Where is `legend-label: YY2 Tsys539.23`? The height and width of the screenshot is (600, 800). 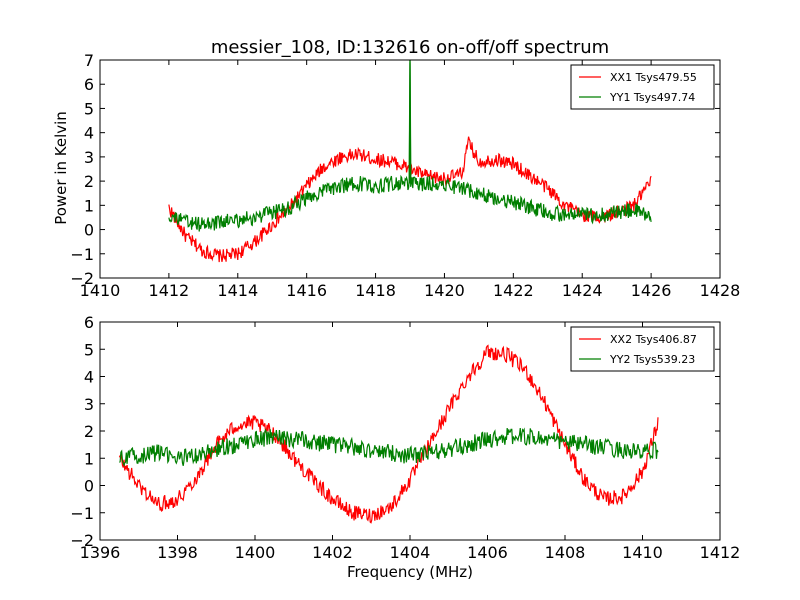
legend-label: YY2 Tsys539.23 is located at coordinates (652, 359).